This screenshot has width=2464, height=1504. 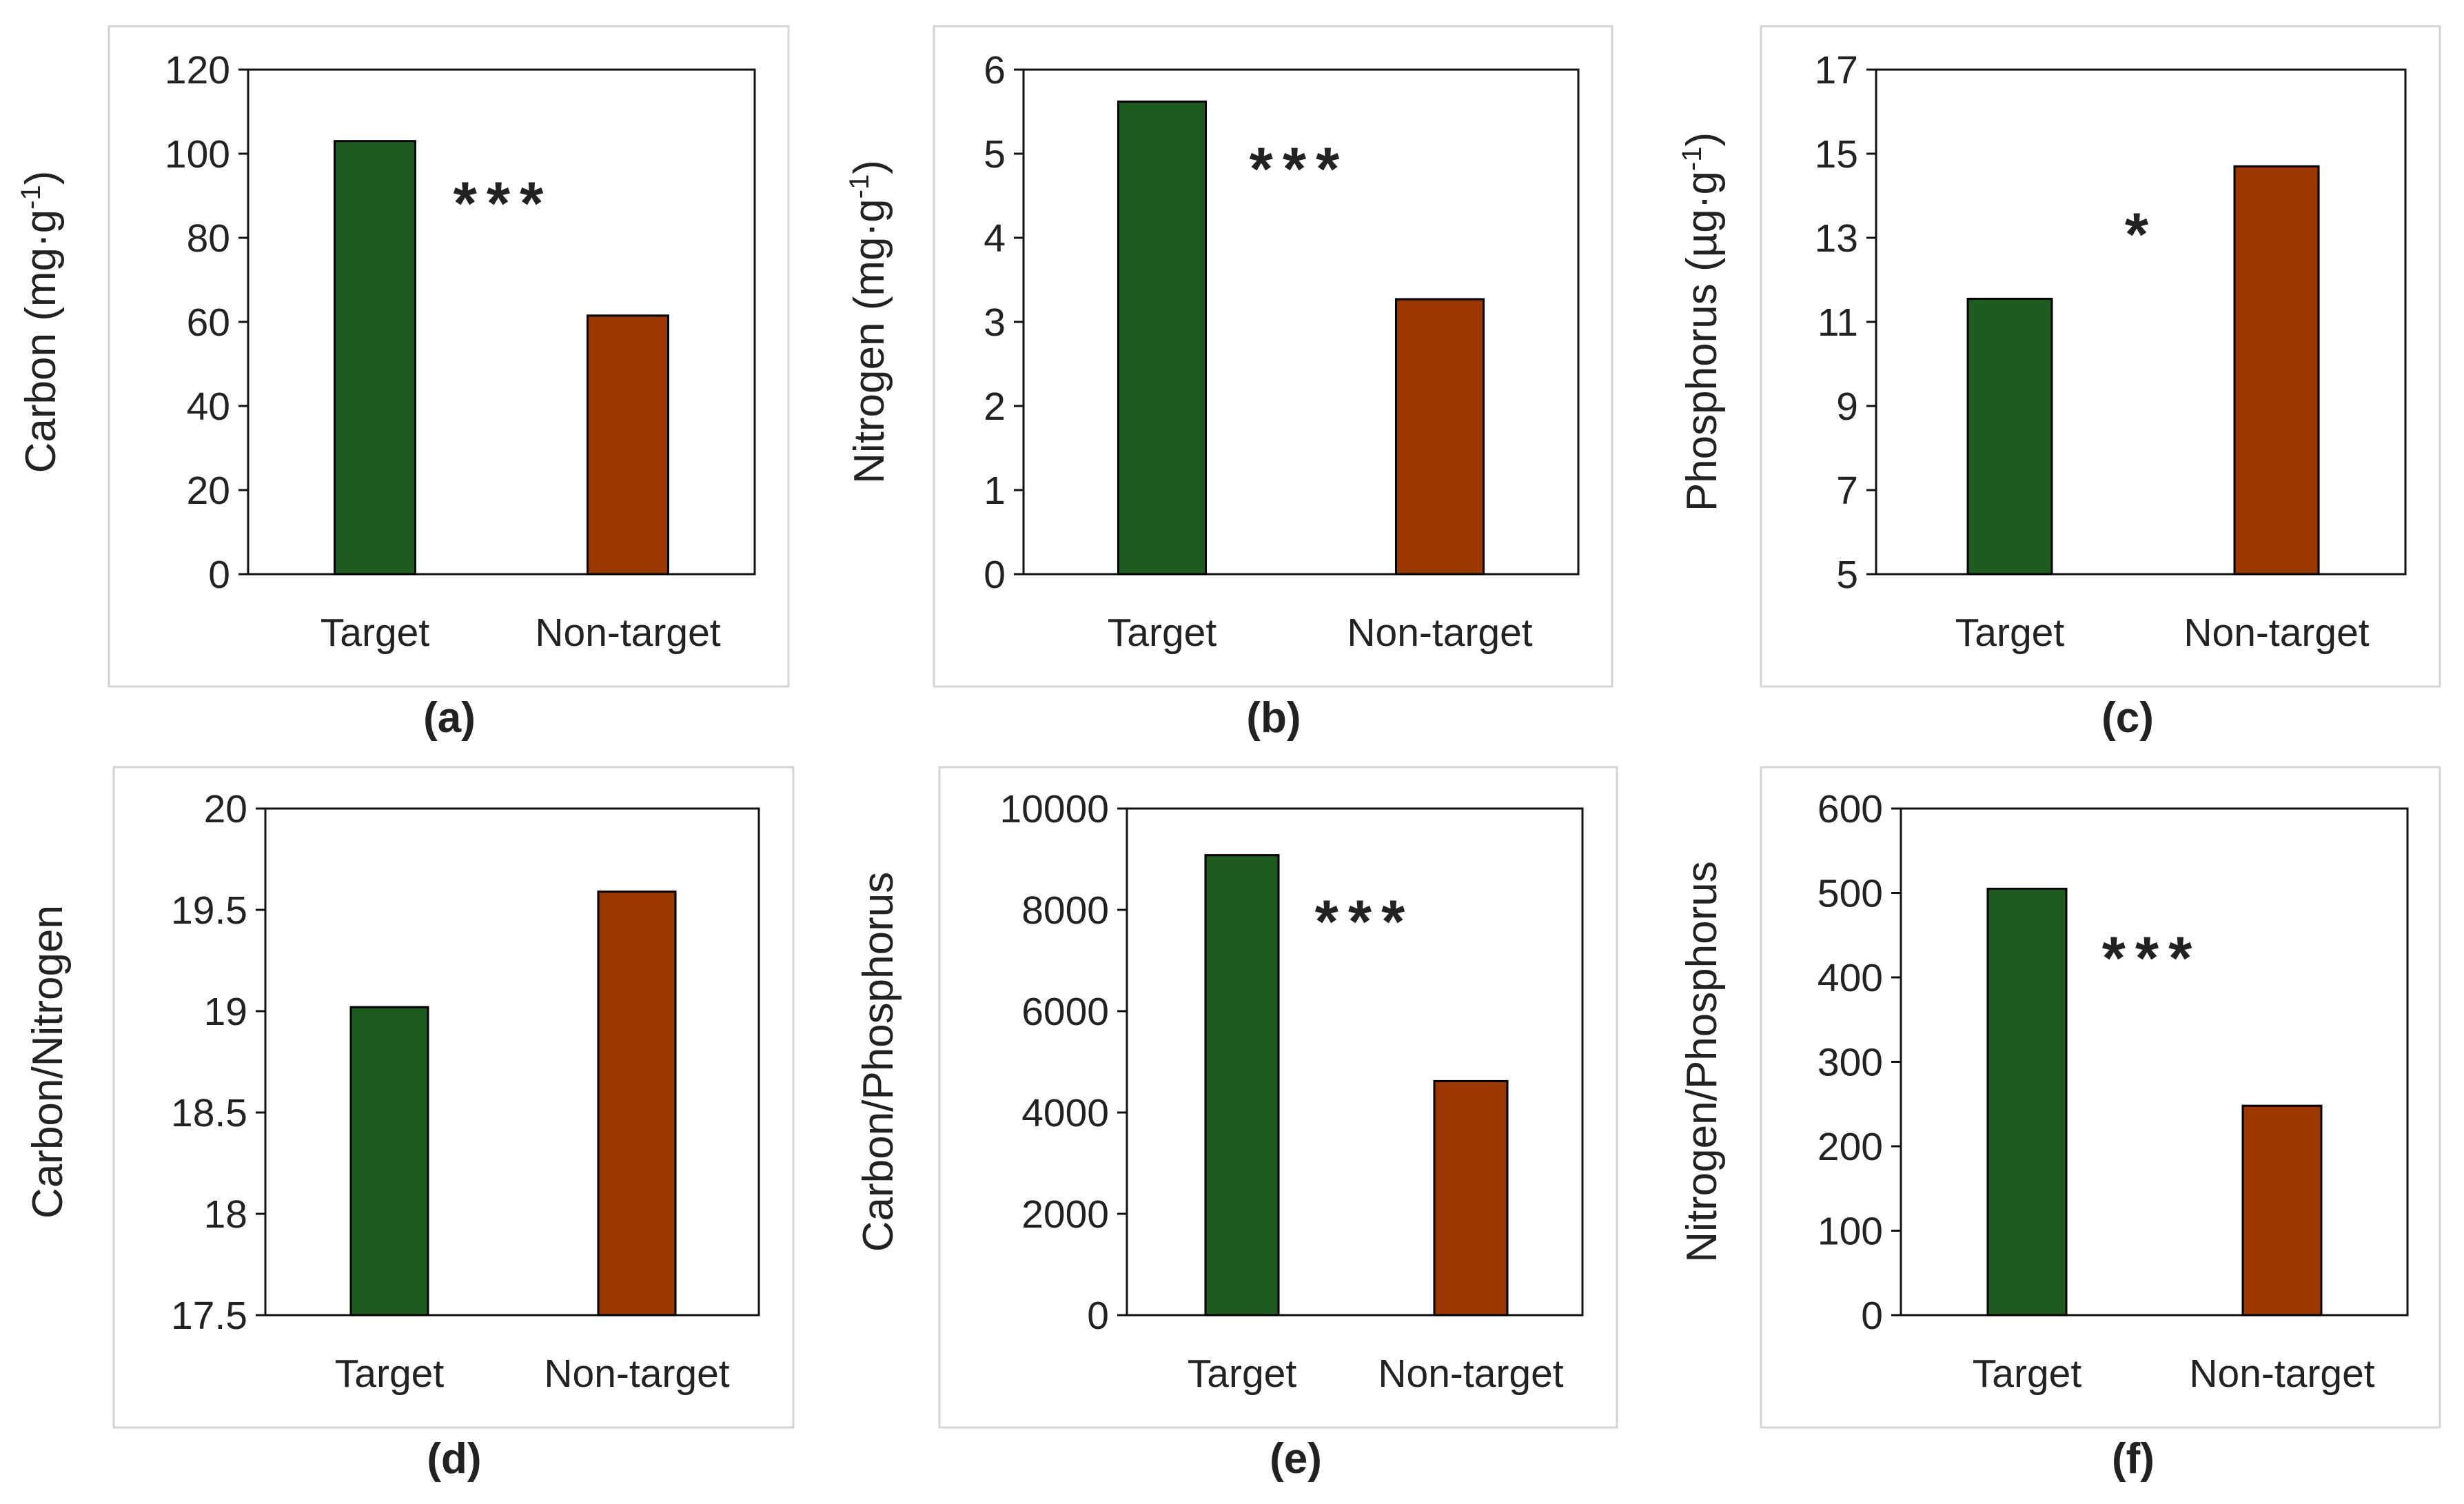 What do you see at coordinates (995, 491) in the screenshot?
I see `y-tick-label: 1` at bounding box center [995, 491].